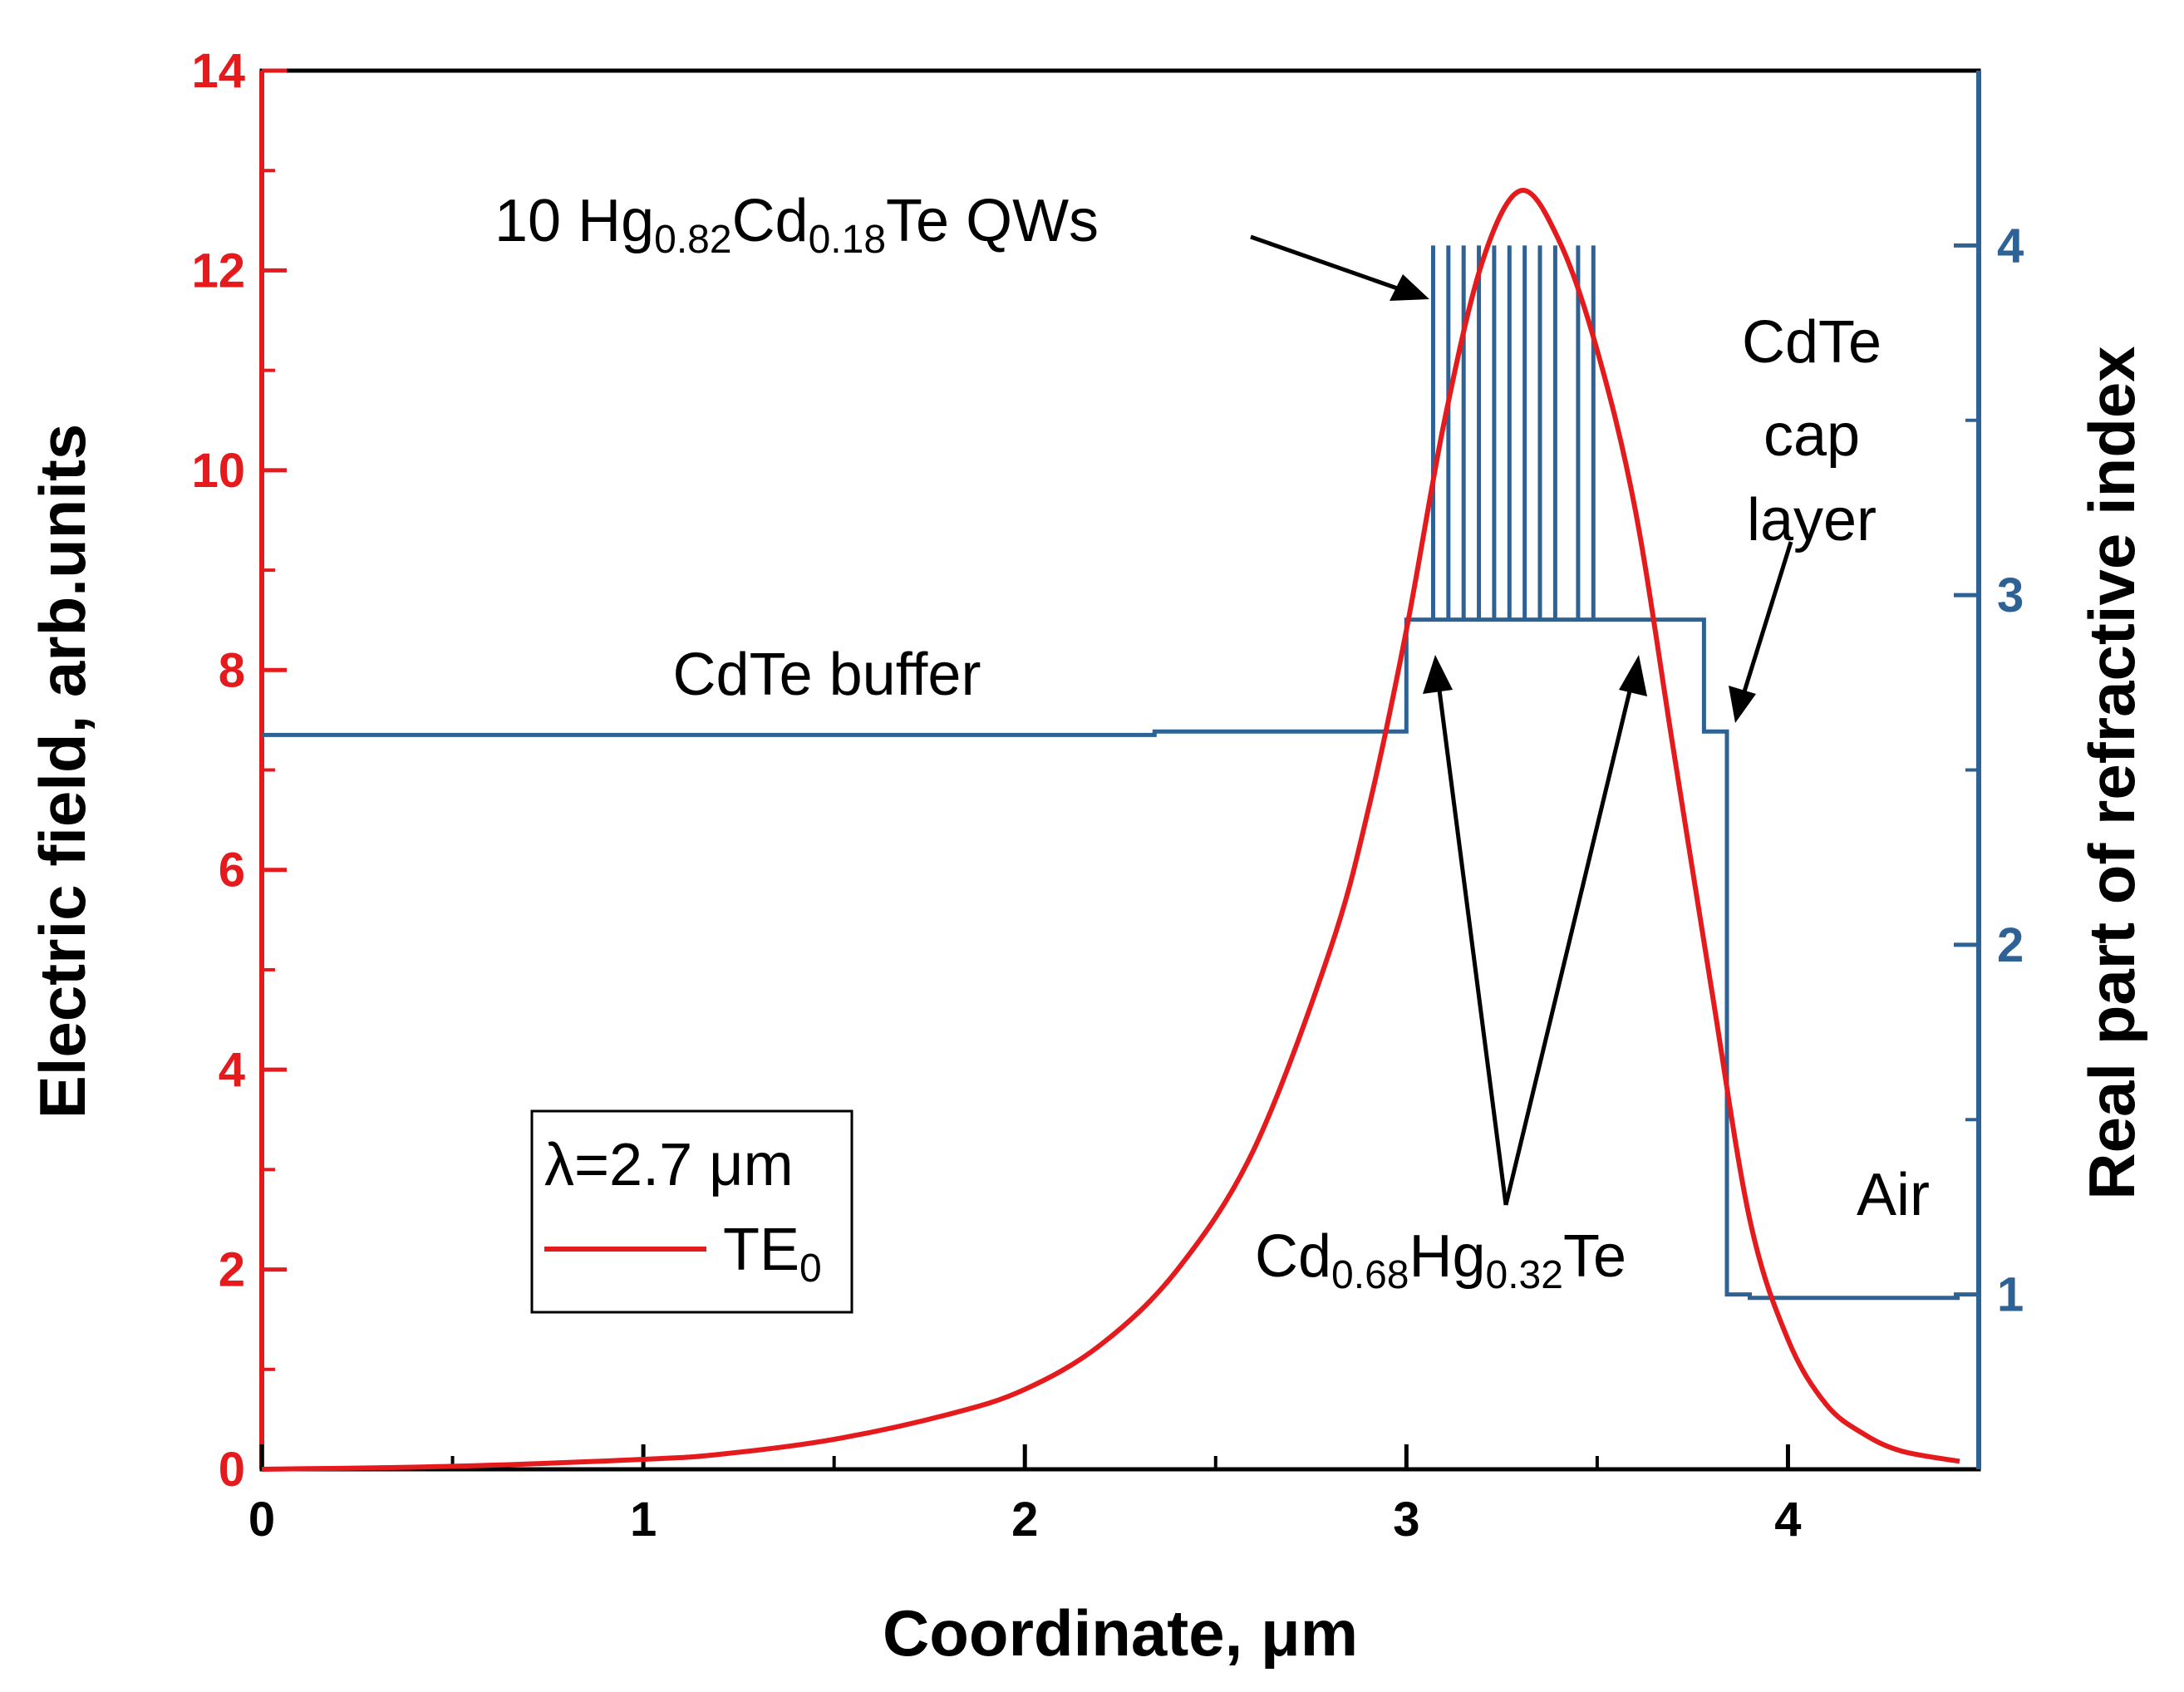  I want to click on cladding-label: Cd0.68Hg0.32Te, so click(1440, 1260).